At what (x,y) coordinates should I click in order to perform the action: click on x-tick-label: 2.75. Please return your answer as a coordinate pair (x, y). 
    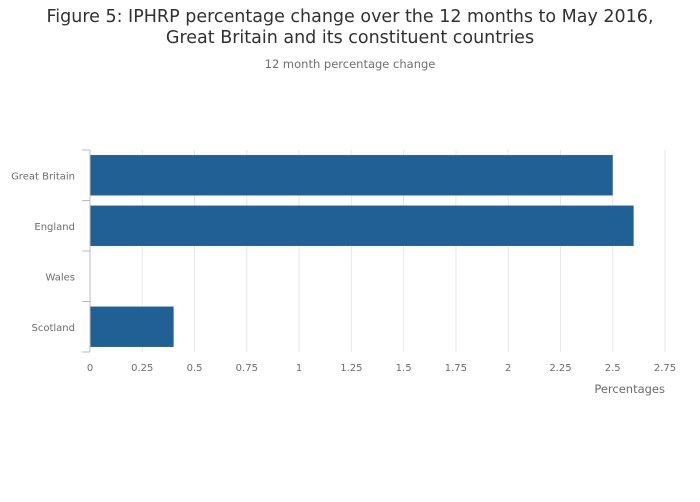
    Looking at the image, I should click on (665, 368).